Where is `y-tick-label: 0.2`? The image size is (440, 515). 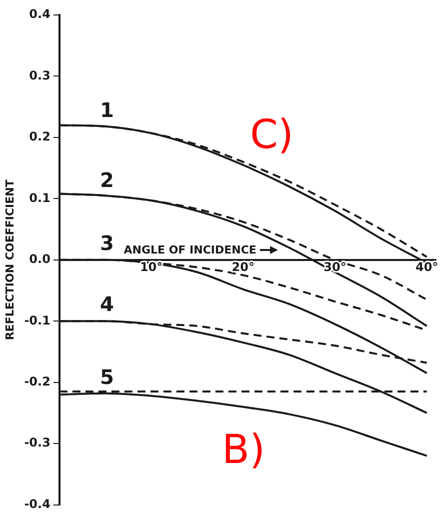 y-tick-label: 0.2 is located at coordinates (39, 137).